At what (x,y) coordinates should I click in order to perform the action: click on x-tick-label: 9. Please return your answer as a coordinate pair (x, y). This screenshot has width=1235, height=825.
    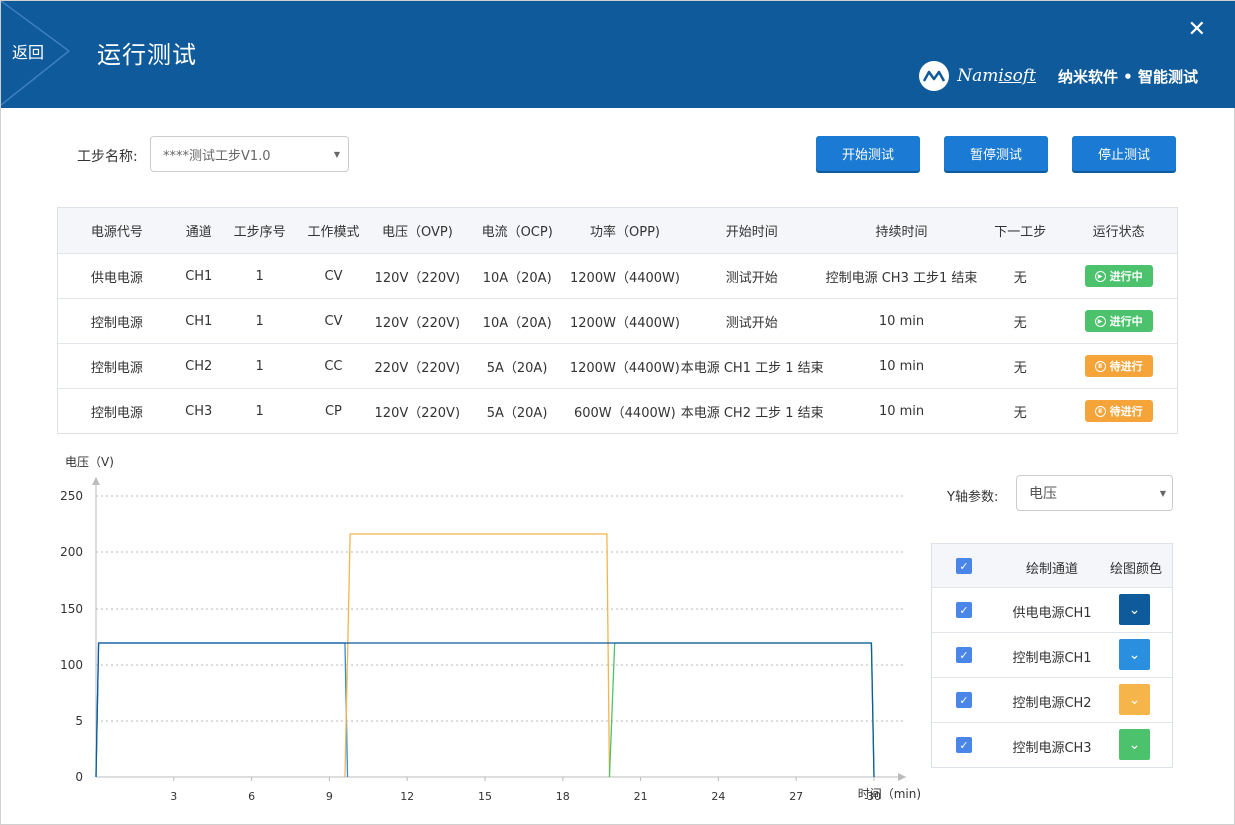
    Looking at the image, I should click on (329, 796).